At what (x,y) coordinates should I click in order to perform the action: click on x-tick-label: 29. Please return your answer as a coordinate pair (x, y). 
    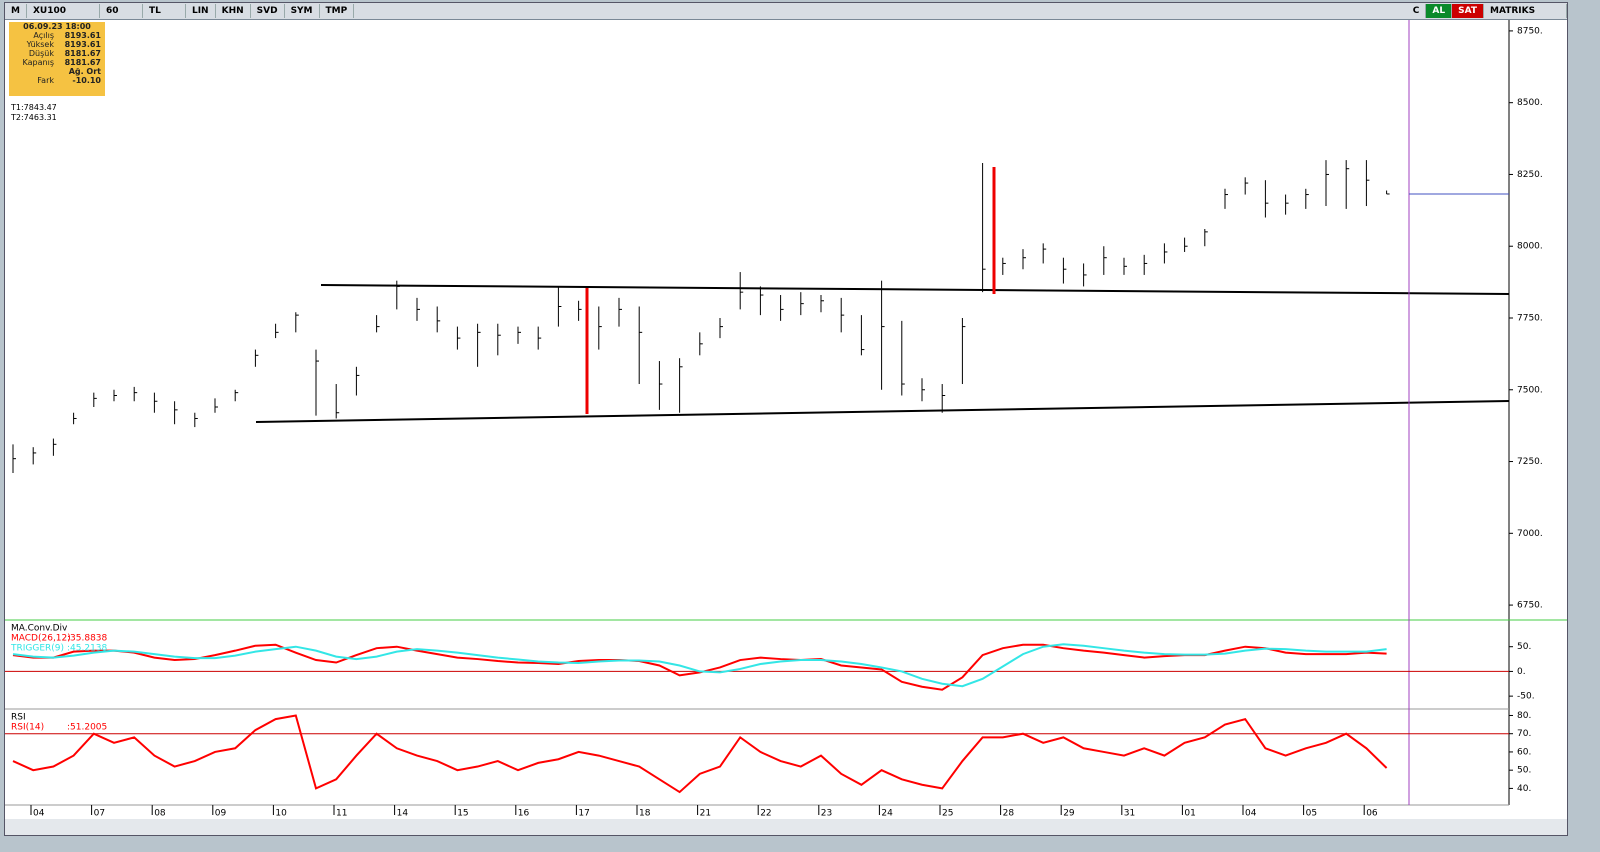
    Looking at the image, I should click on (1069, 814).